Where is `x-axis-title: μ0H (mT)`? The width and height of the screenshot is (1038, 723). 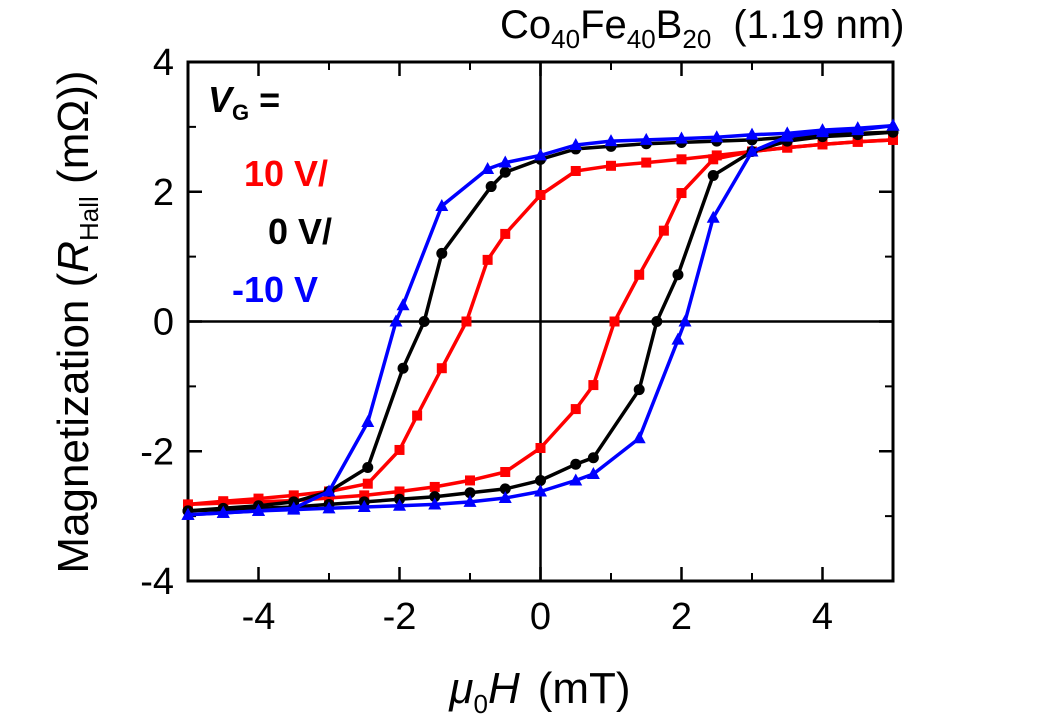
x-axis-title: μ0H (mT) is located at coordinates (539, 691).